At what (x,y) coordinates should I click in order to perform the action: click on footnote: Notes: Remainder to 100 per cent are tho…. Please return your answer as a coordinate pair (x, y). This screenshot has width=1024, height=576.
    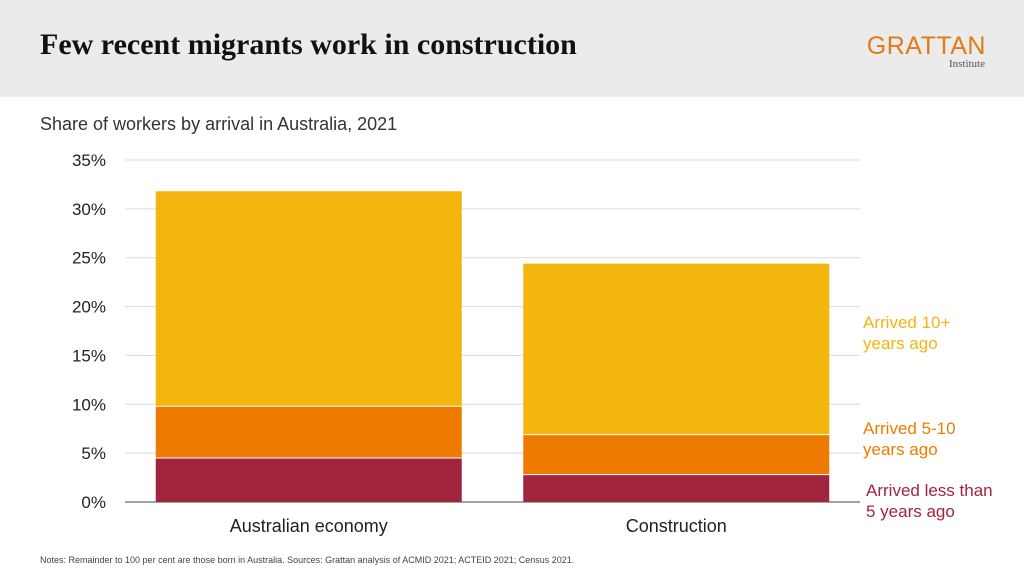
    Looking at the image, I should click on (307, 560).